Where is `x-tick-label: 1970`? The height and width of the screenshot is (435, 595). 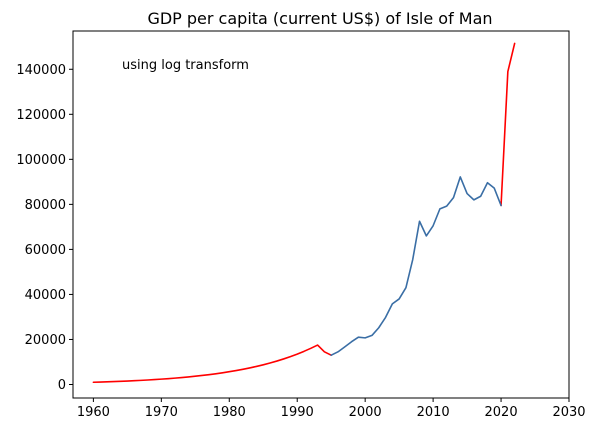 x-tick-label: 1970 is located at coordinates (161, 412).